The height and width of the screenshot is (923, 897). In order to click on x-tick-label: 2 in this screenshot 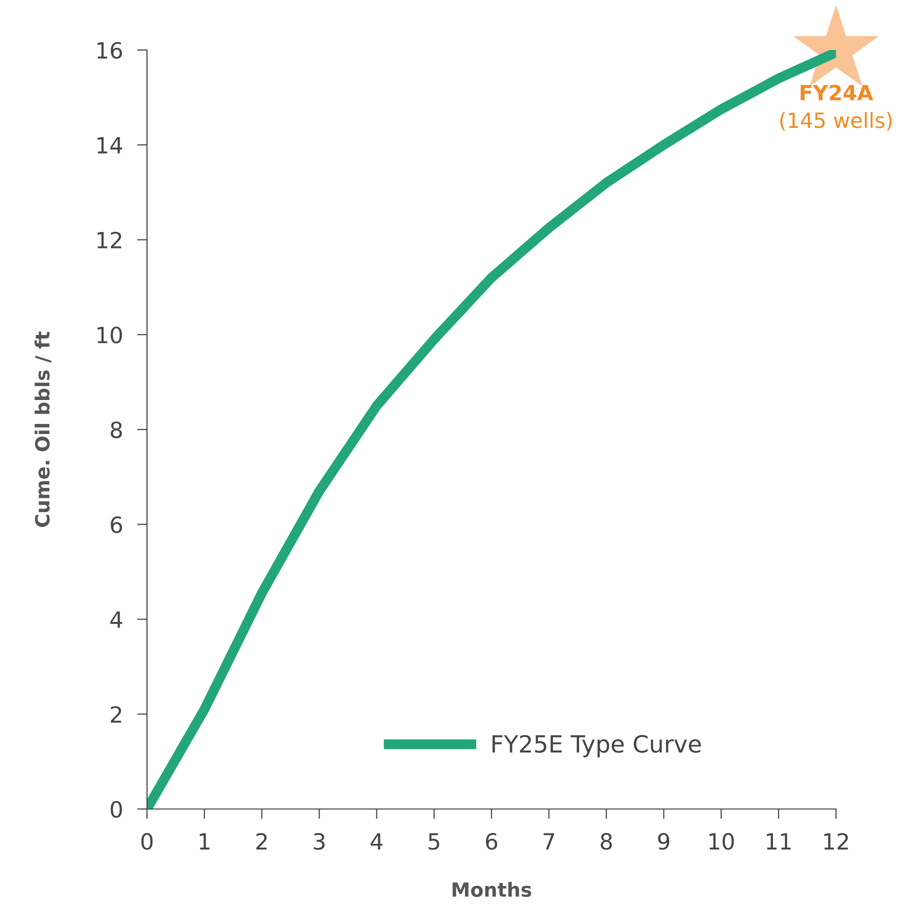, I will do `click(261, 841)`.